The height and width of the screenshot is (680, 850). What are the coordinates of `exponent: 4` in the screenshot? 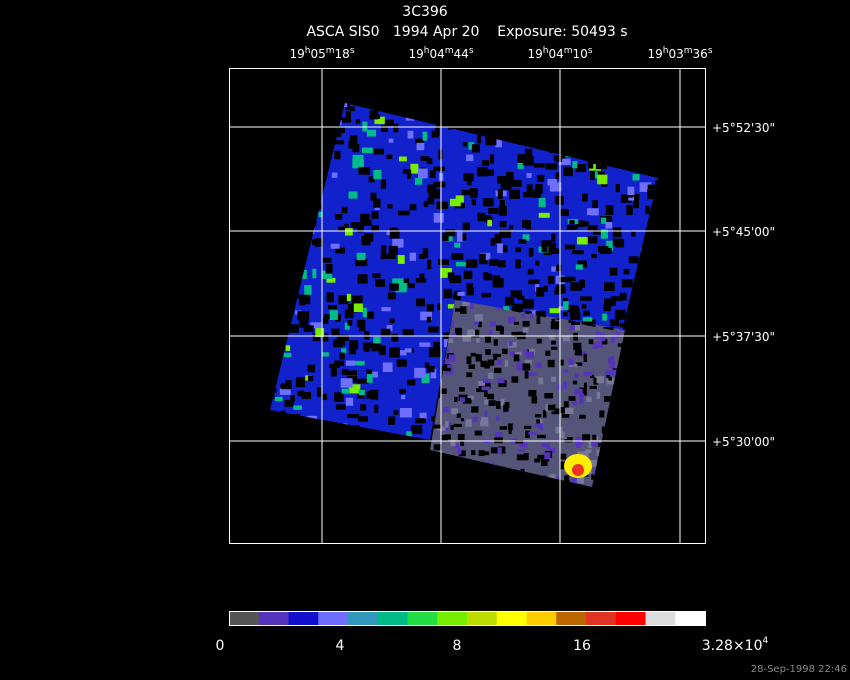 It's located at (765, 641).